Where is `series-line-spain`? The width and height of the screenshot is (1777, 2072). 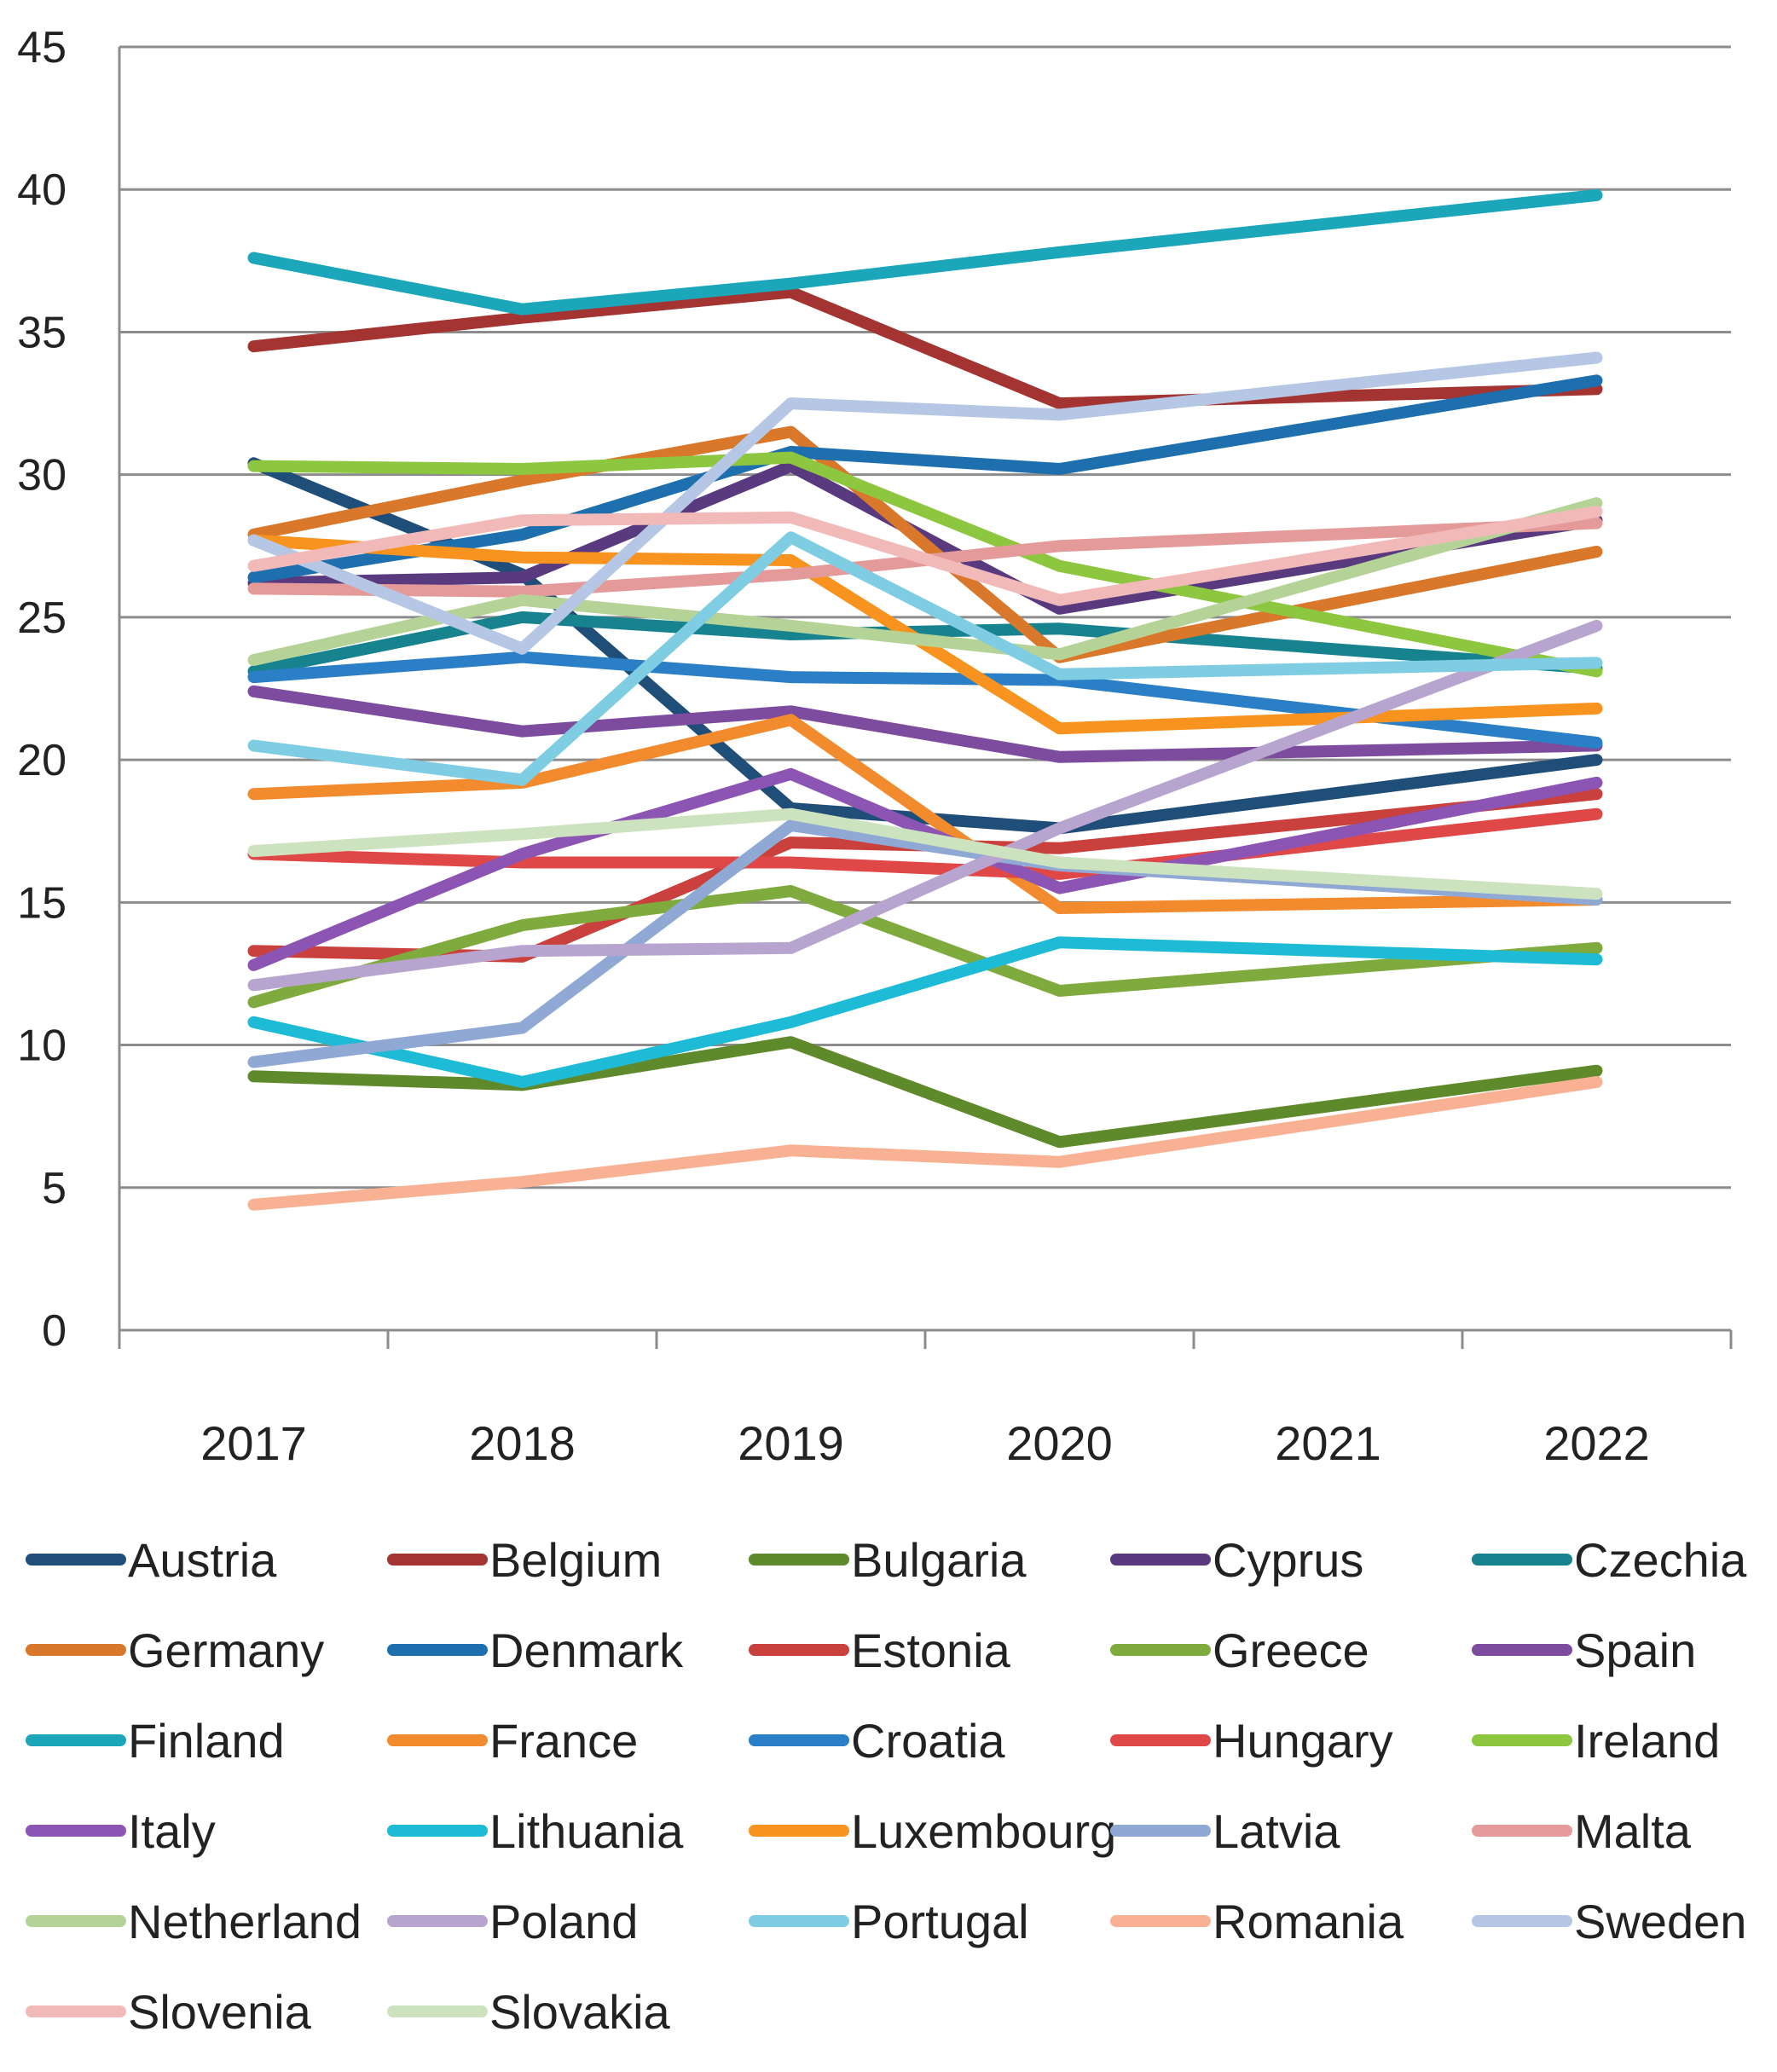 series-line-spain is located at coordinates (925, 724).